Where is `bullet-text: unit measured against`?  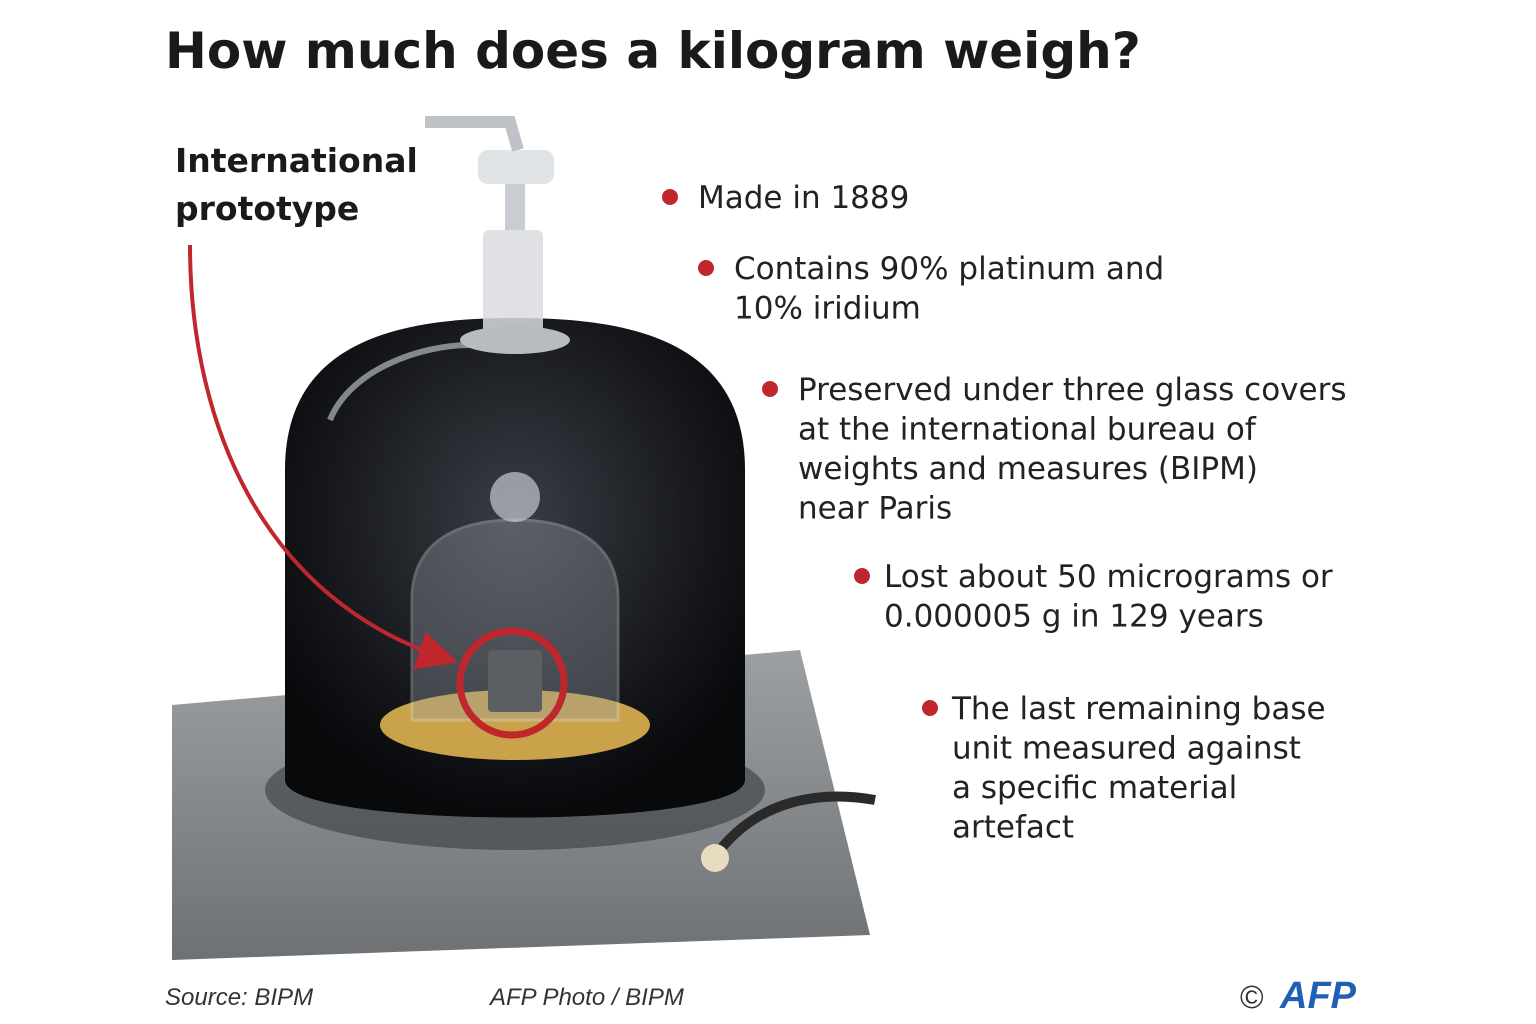 bullet-text: unit measured against is located at coordinates (1126, 749).